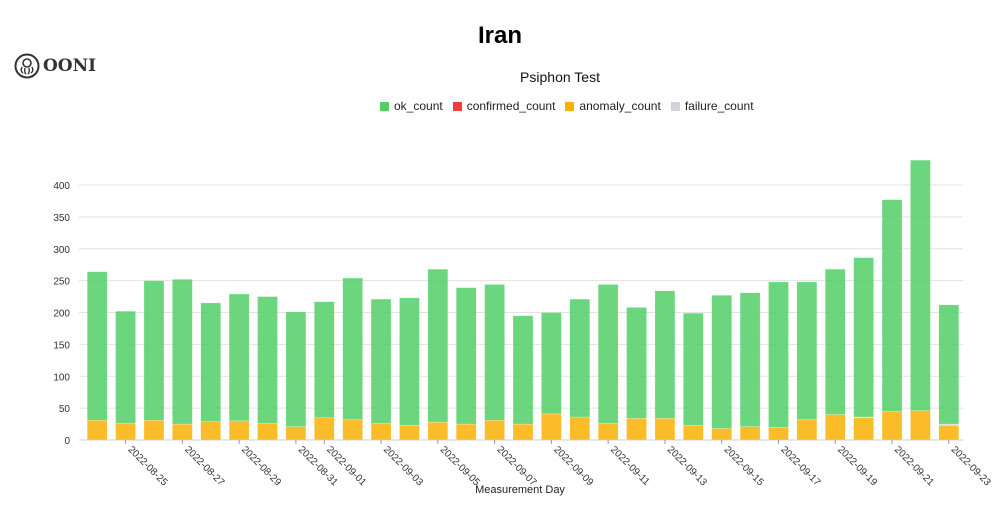 The height and width of the screenshot is (529, 1000). What do you see at coordinates (630, 466) in the screenshot?
I see `x-tick-label: 2022-09-11` at bounding box center [630, 466].